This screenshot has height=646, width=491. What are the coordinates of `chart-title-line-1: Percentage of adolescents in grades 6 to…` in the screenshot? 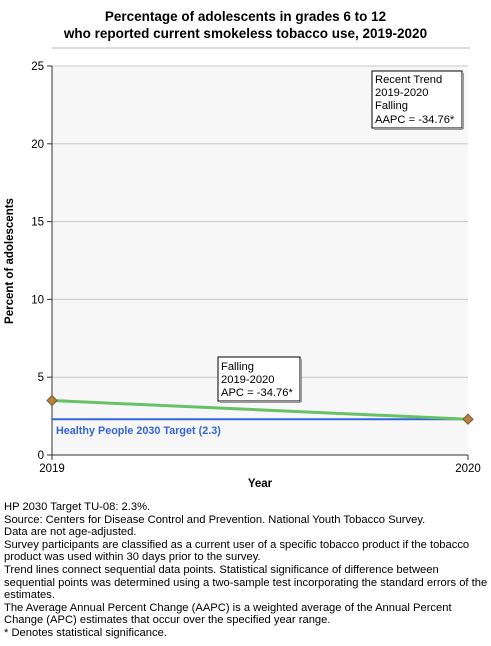 It's located at (245, 16).